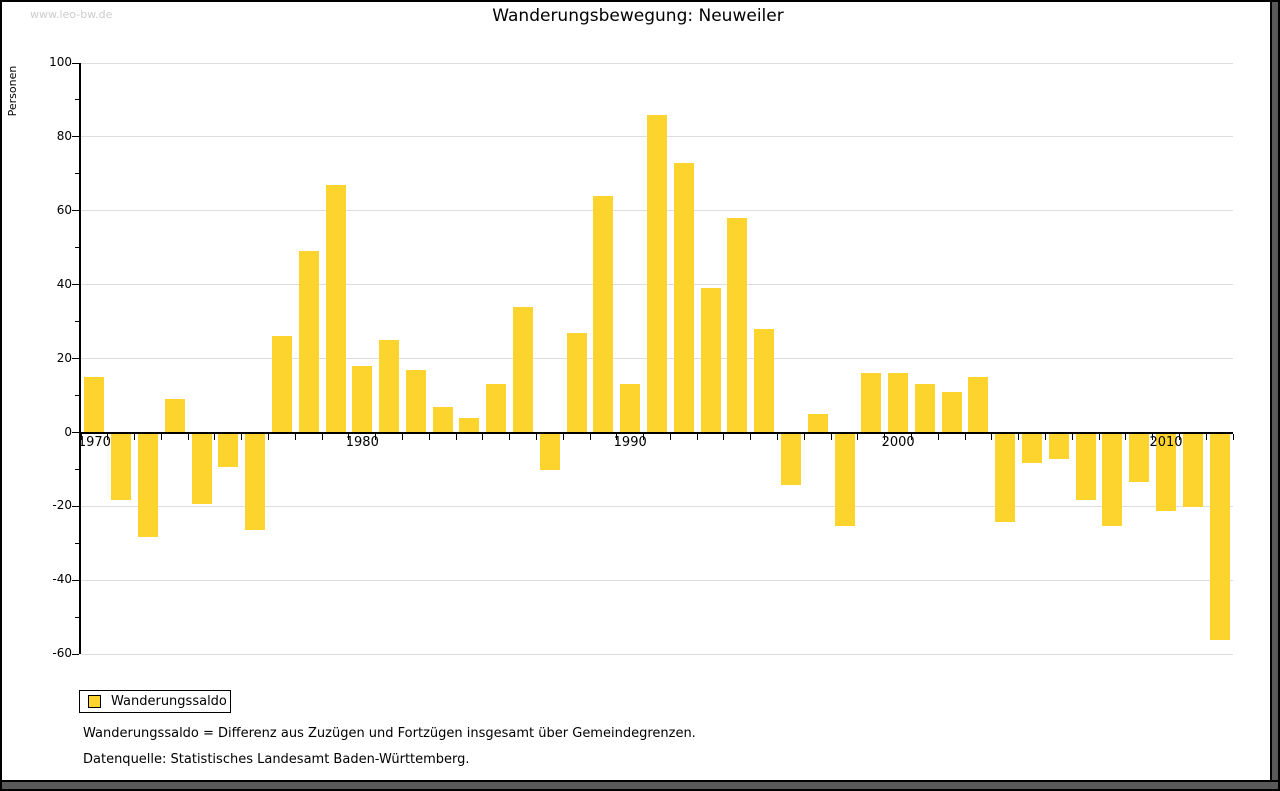  What do you see at coordinates (790, 459) in the screenshot?
I see `bar-1996` at bounding box center [790, 459].